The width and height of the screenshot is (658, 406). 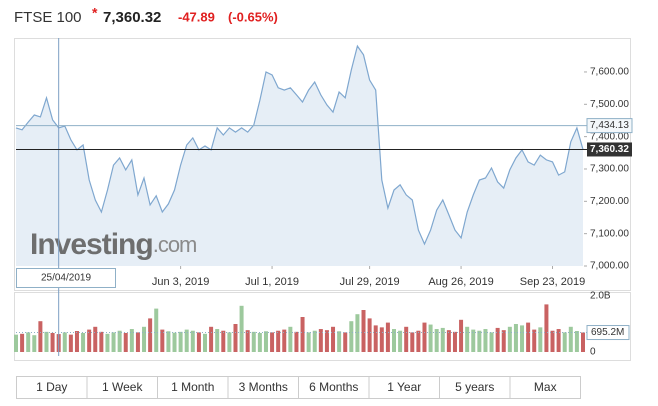 What do you see at coordinates (48, 17) in the screenshot?
I see `index-name: FTSE 100` at bounding box center [48, 17].